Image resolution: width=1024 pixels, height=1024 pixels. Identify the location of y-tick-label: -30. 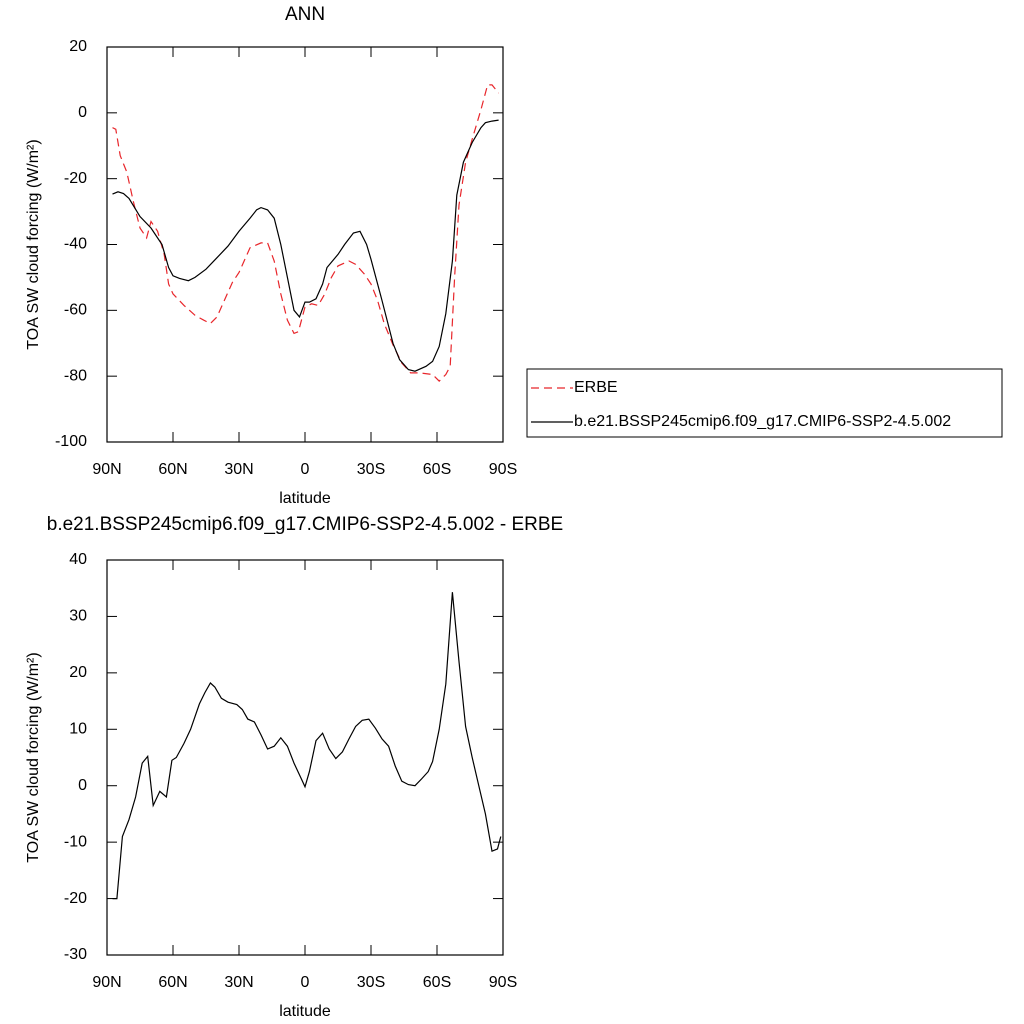
(75, 954).